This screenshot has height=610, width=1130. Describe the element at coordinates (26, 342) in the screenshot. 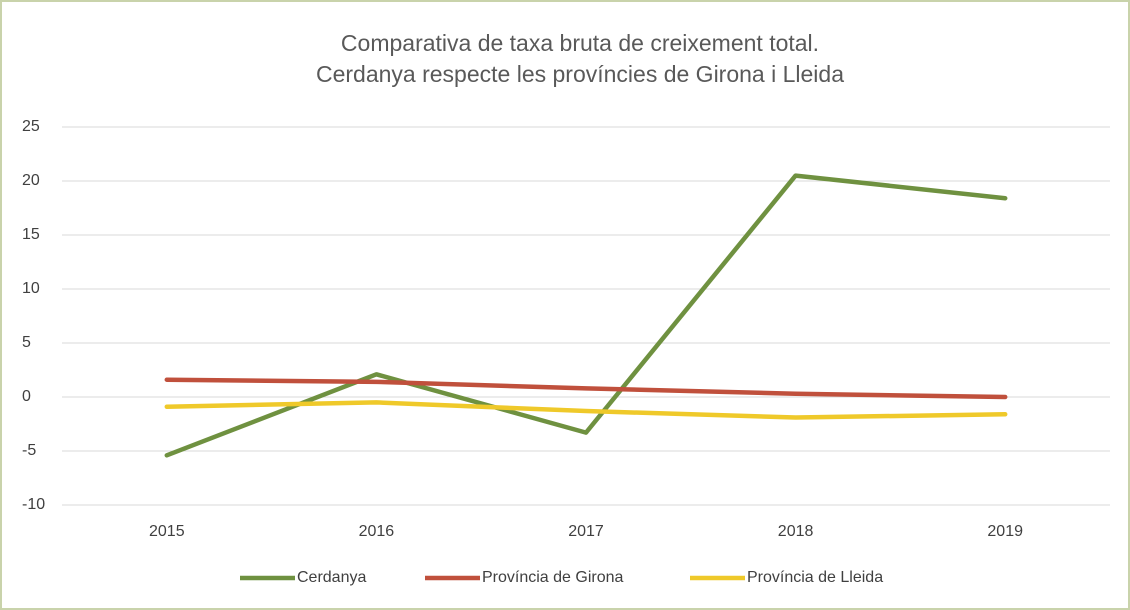

I see `y-tick-label: 5` at that location.